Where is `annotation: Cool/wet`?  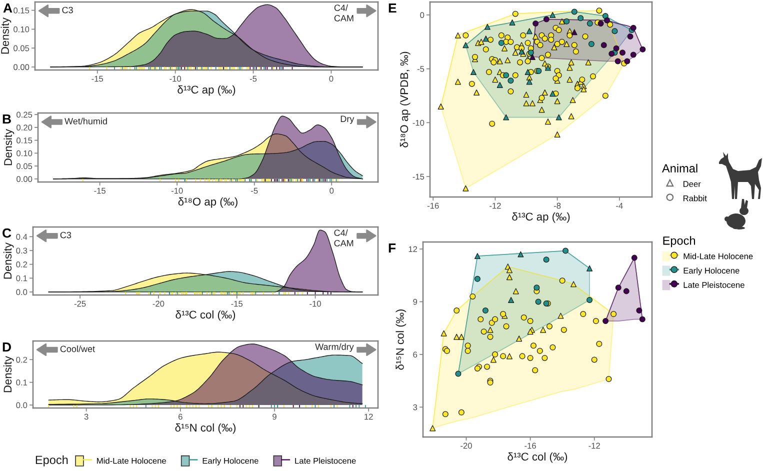 annotation: Cool/wet is located at coordinates (77, 349).